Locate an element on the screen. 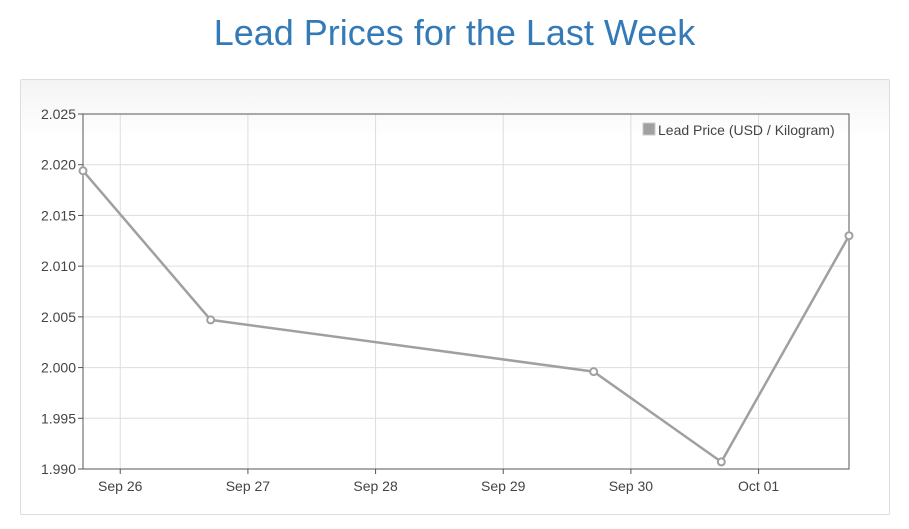 The width and height of the screenshot is (909, 529). y-tick-label: 2.000 is located at coordinates (58, 368).